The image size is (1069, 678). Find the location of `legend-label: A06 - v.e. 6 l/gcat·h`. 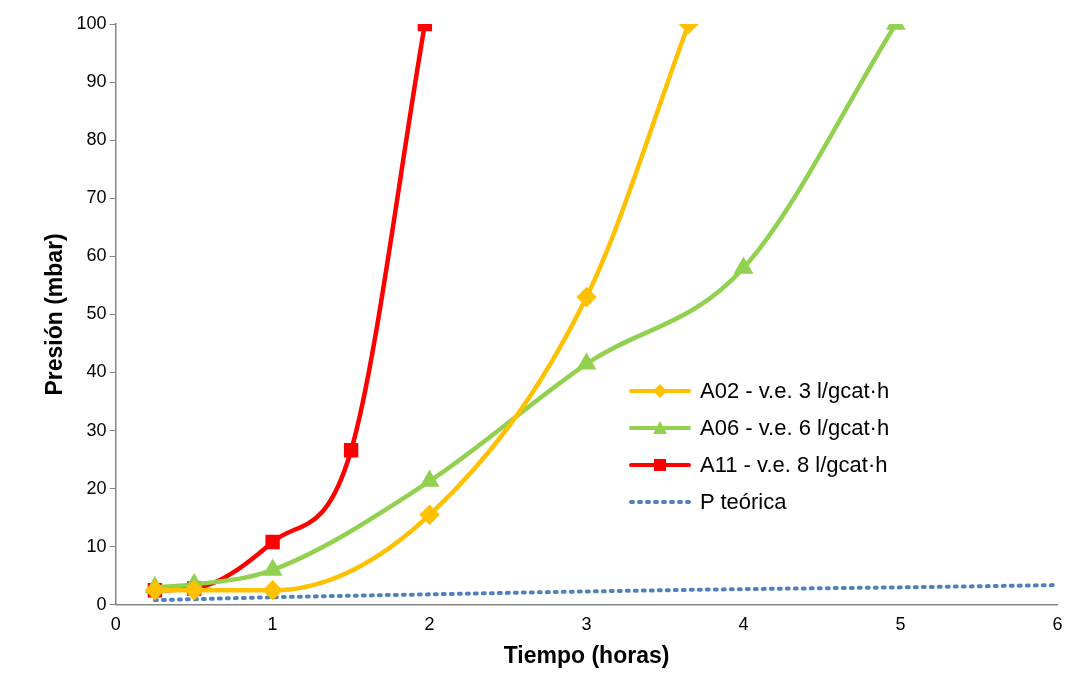

legend-label: A06 - v.e. 6 l/gcat·h is located at coordinates (795, 427).